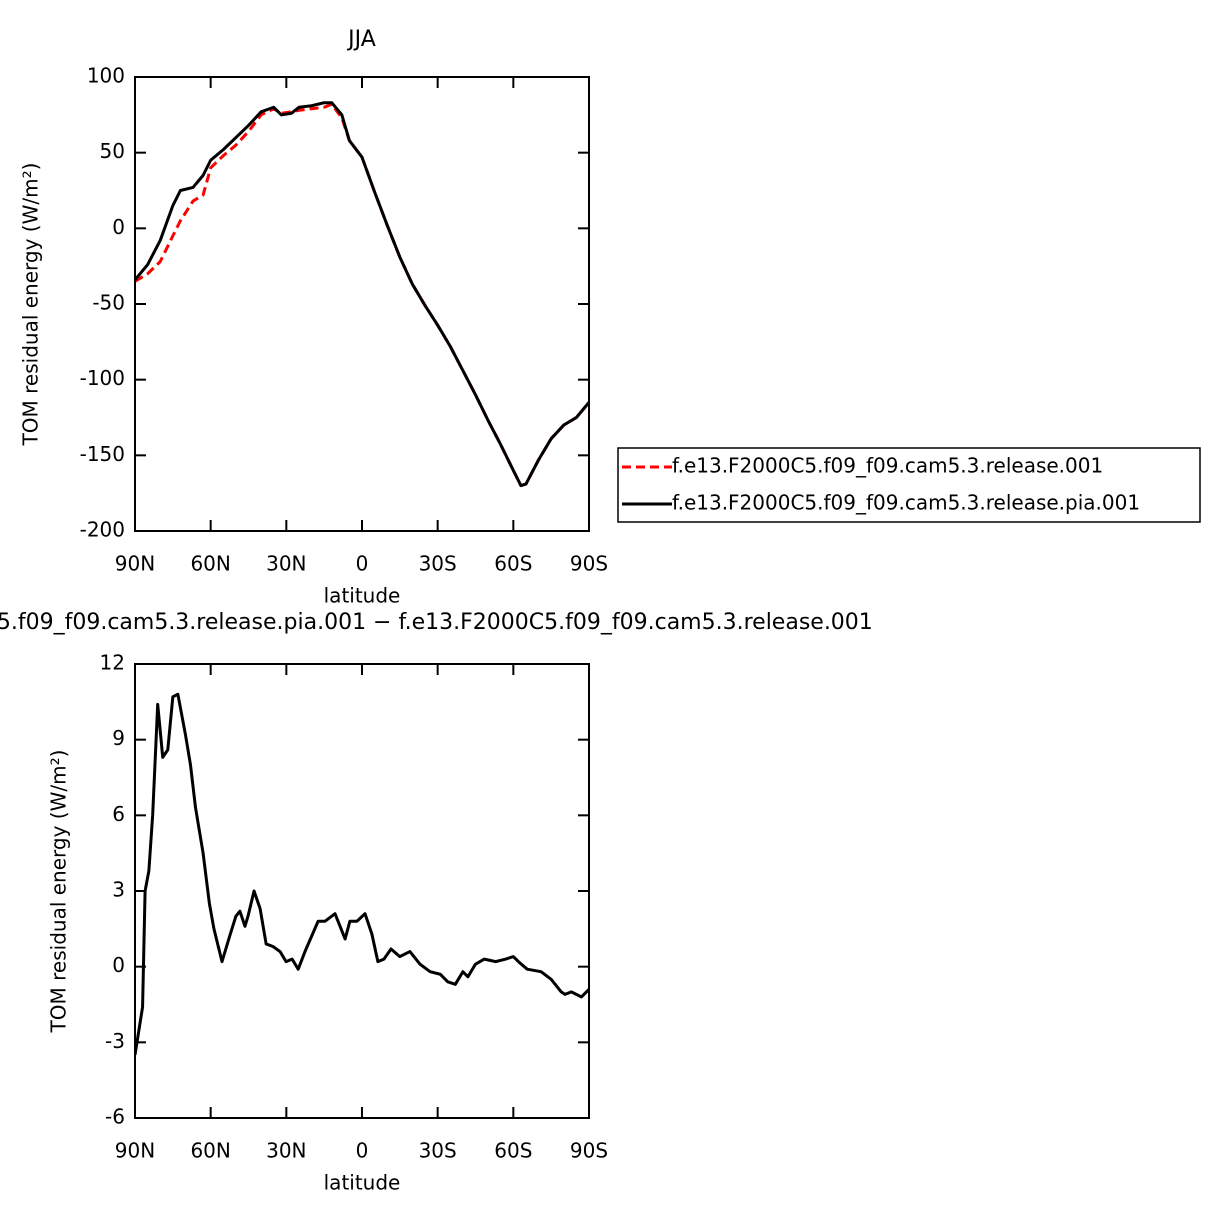  Describe the element at coordinates (115, 1041) in the screenshot. I see `y-tick-label: -3` at that location.